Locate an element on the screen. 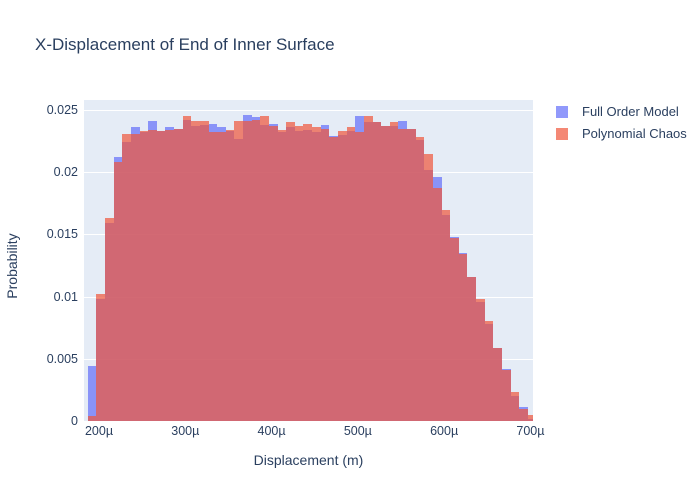 The height and width of the screenshot is (500, 700). x-tick-label: 700µ is located at coordinates (530, 431).